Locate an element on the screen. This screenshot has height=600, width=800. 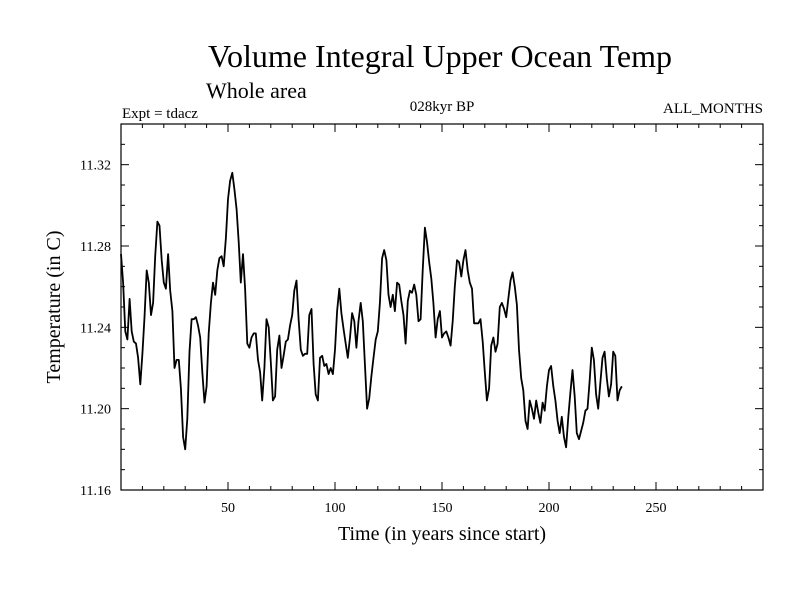
x-tick-label: 250 is located at coordinates (656, 508).